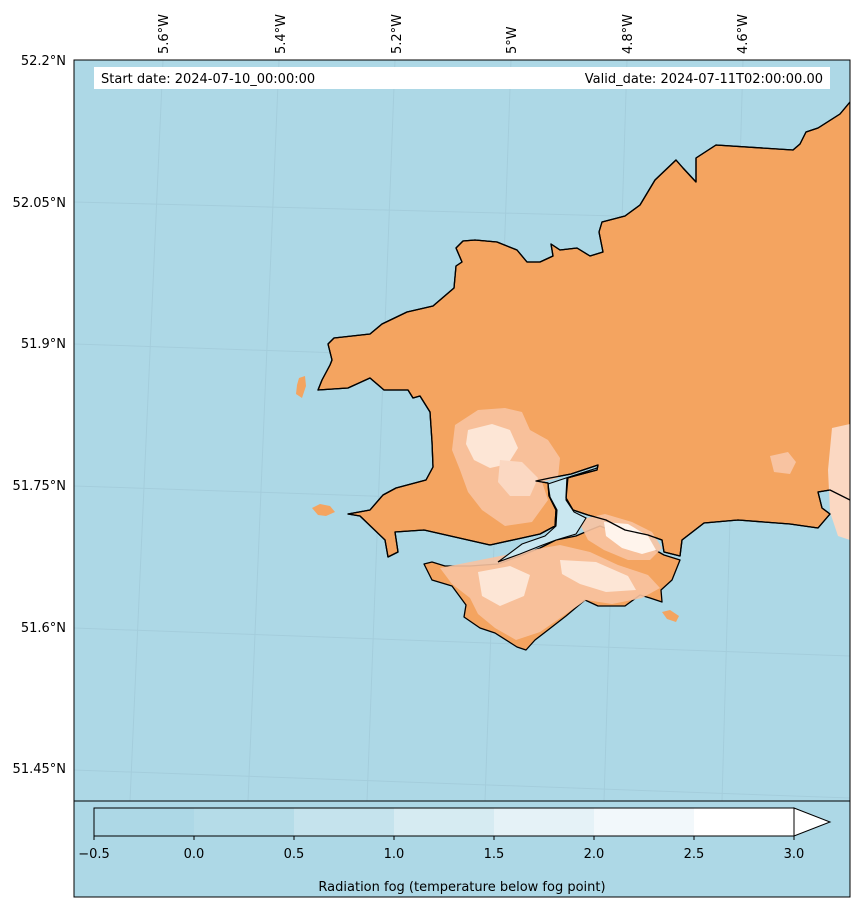  What do you see at coordinates (323, 510) in the screenshot?
I see `skomer-island` at bounding box center [323, 510].